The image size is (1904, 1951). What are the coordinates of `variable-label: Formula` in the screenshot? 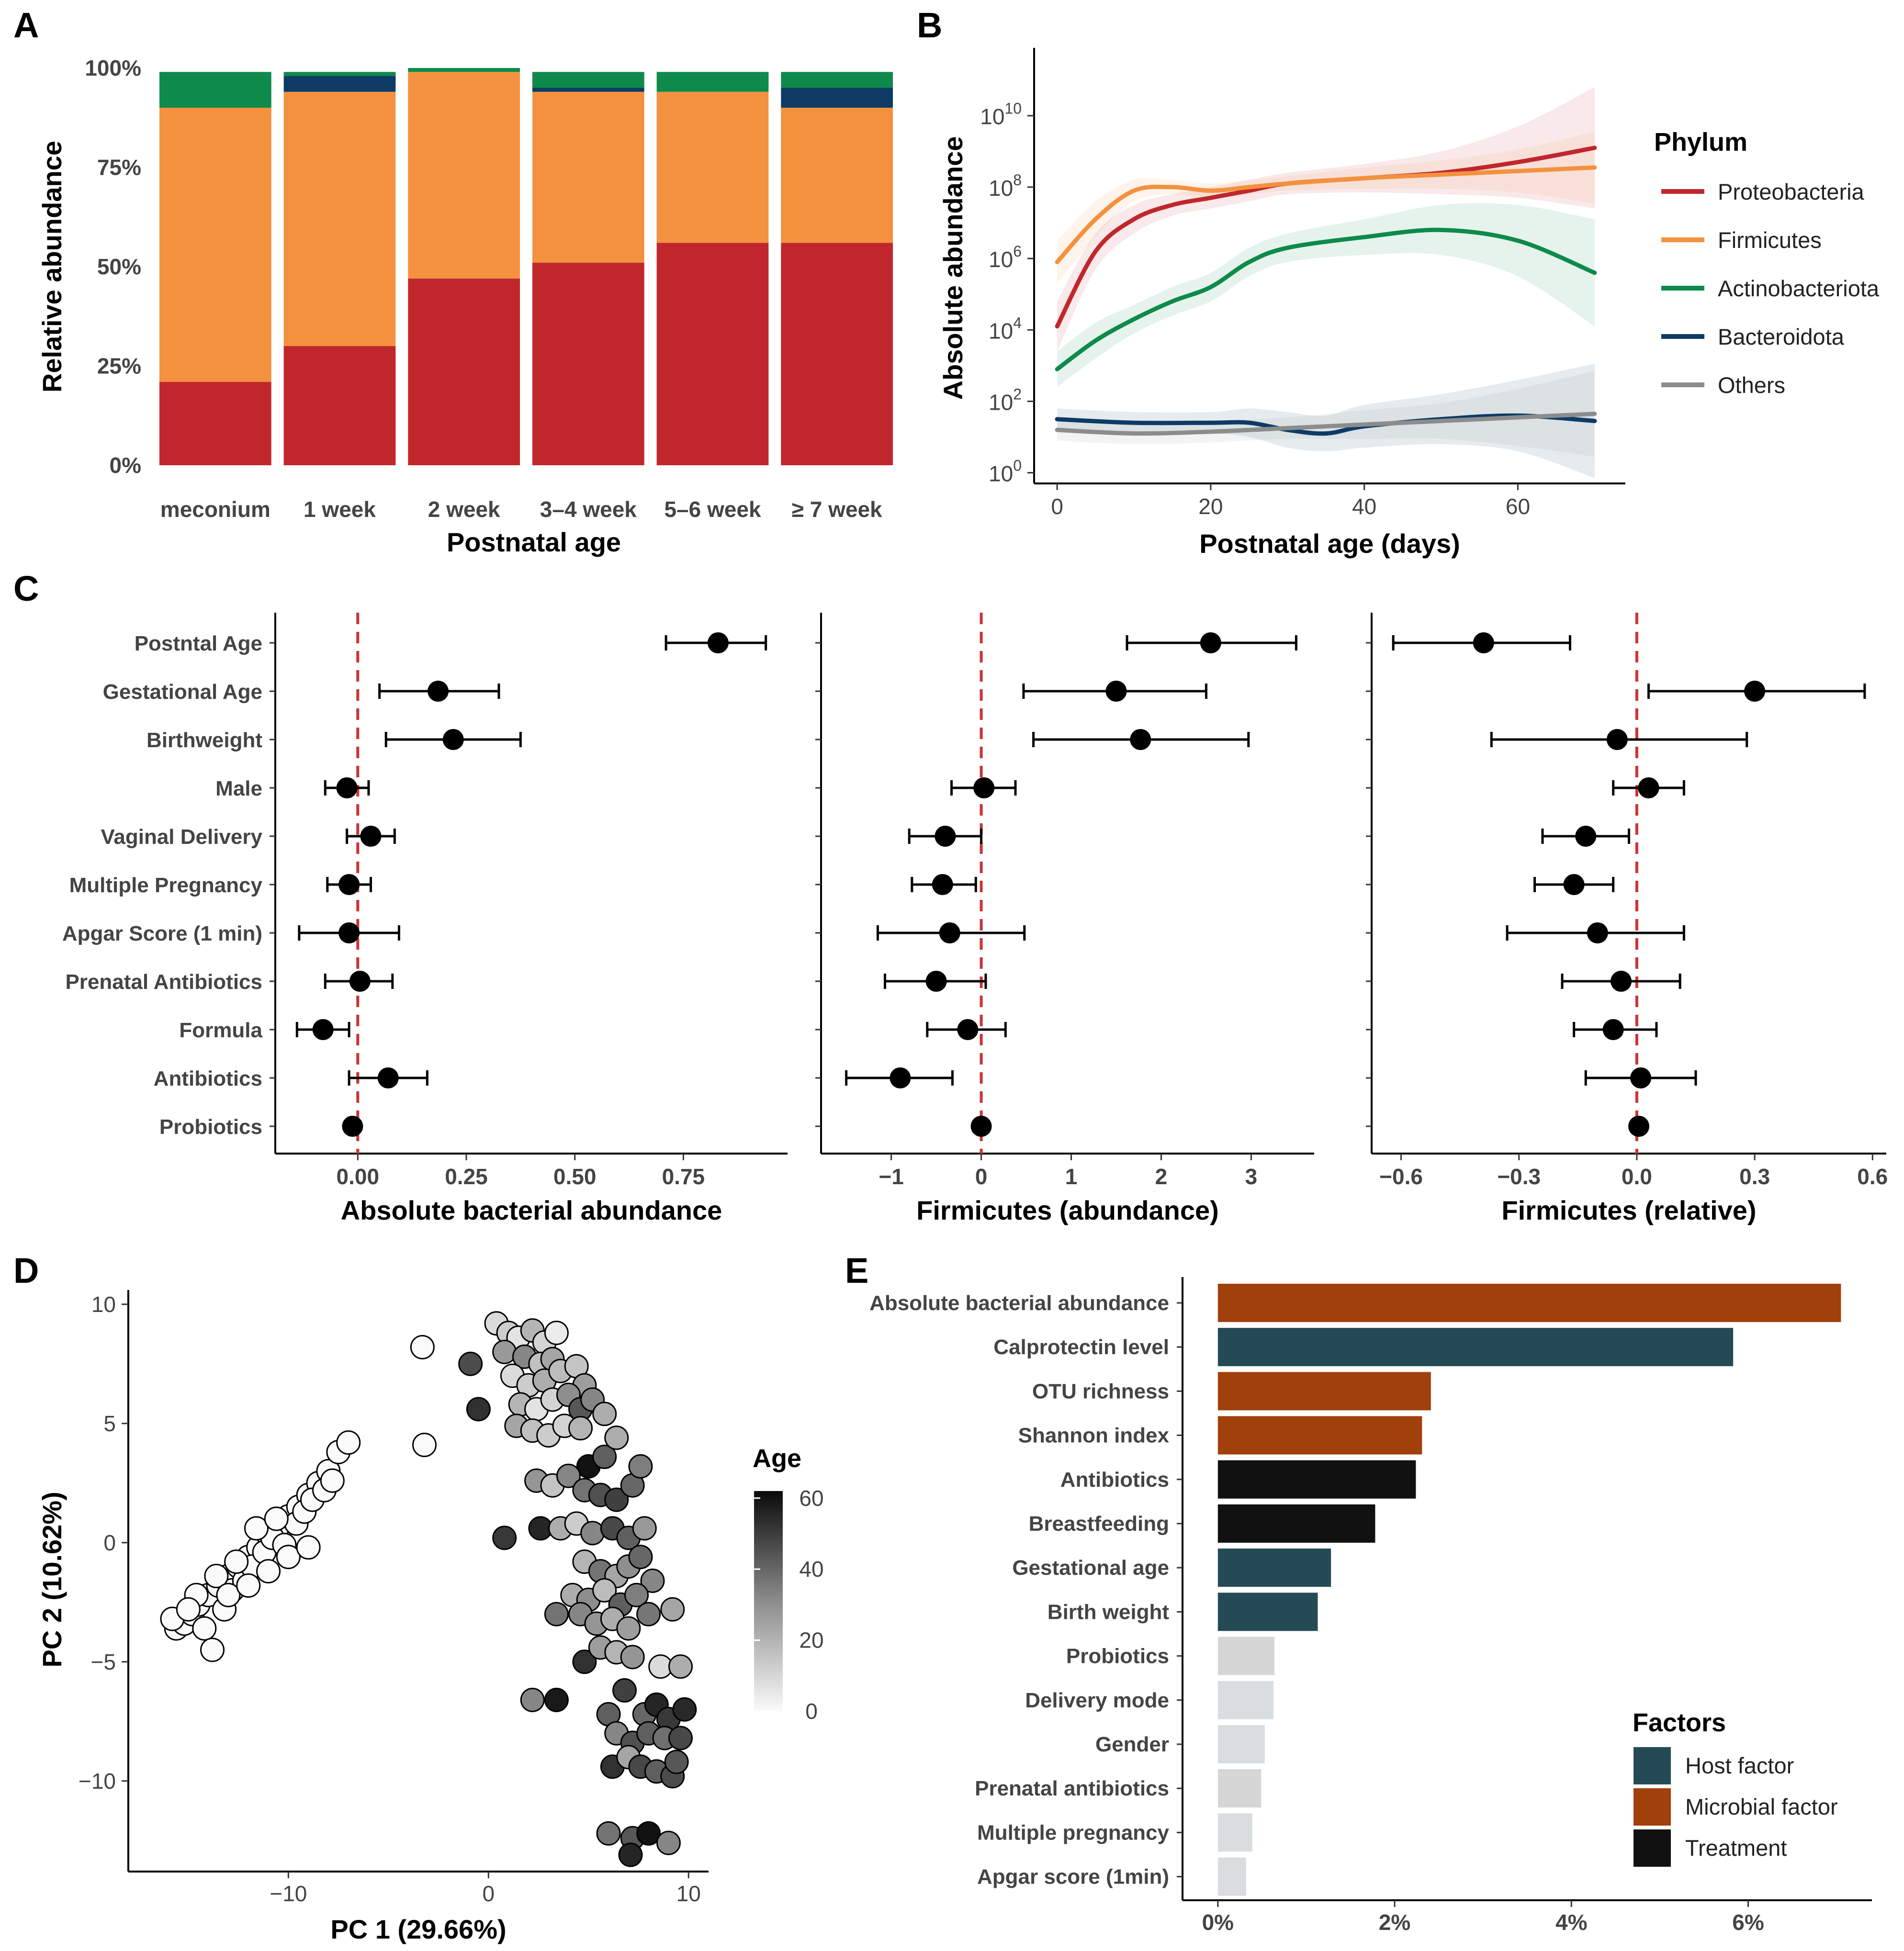 It's located at (220, 1030).